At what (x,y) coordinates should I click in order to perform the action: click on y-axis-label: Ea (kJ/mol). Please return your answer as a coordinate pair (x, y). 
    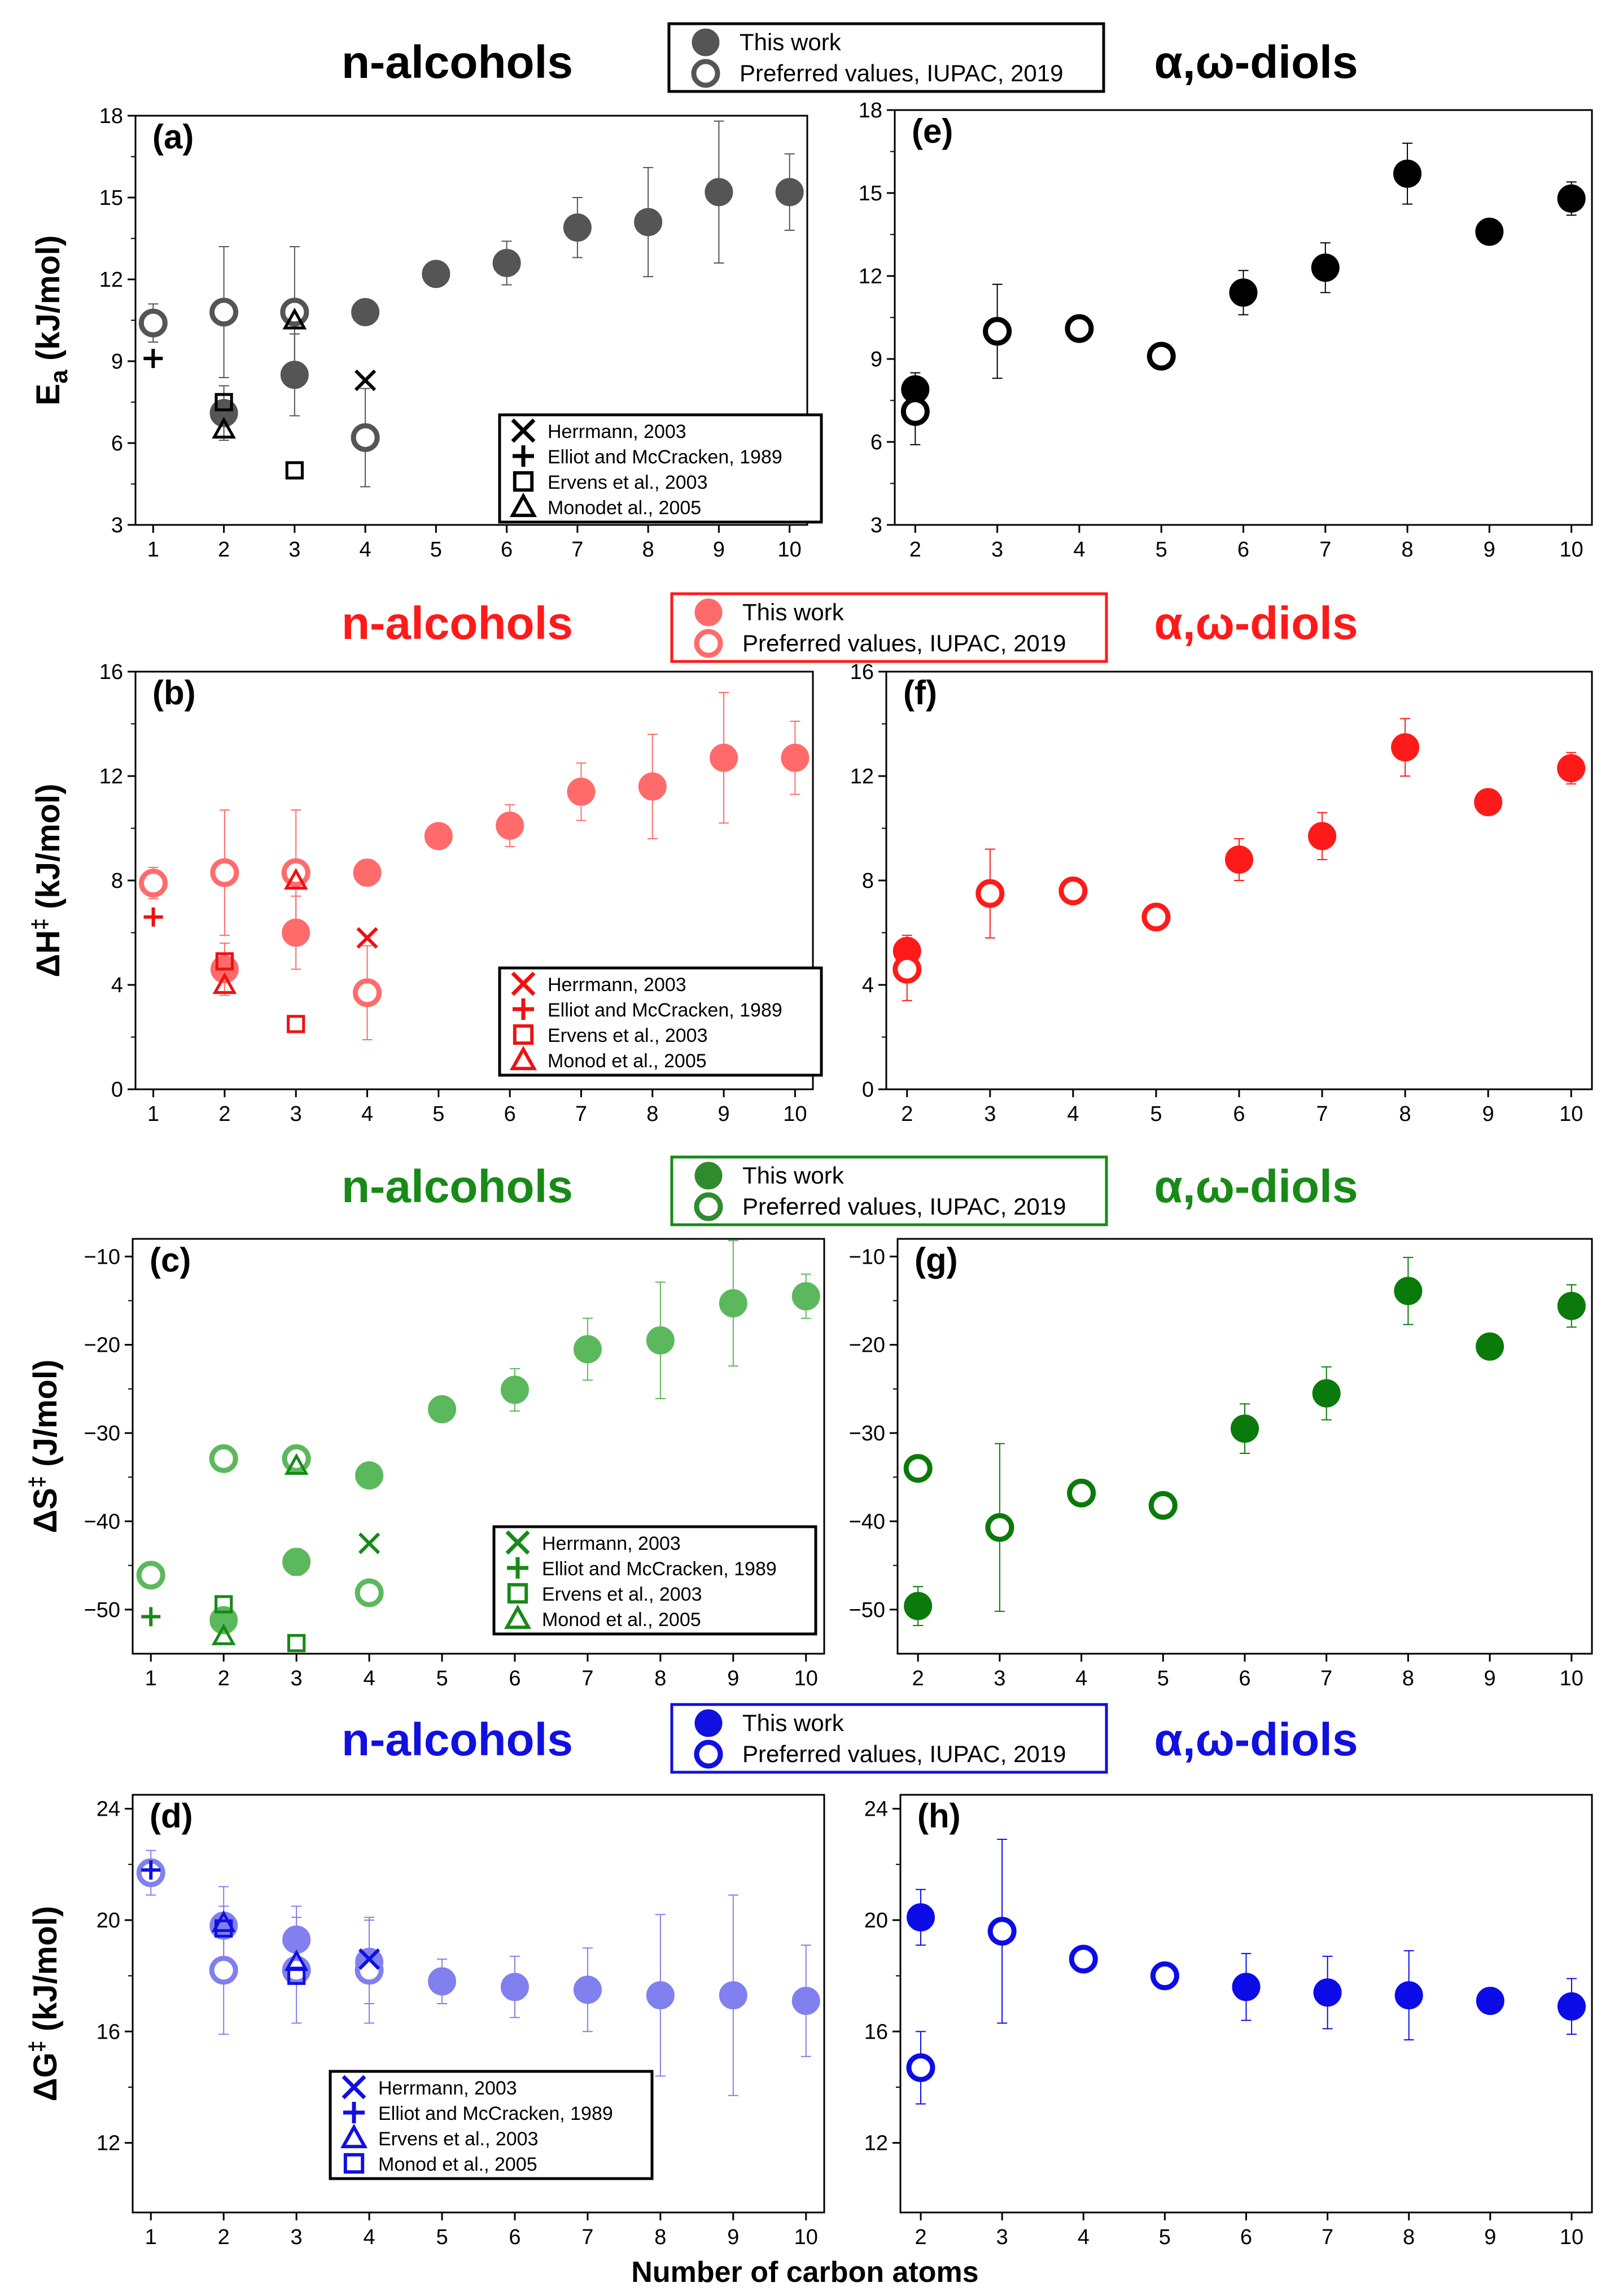
    Looking at the image, I should click on (52, 321).